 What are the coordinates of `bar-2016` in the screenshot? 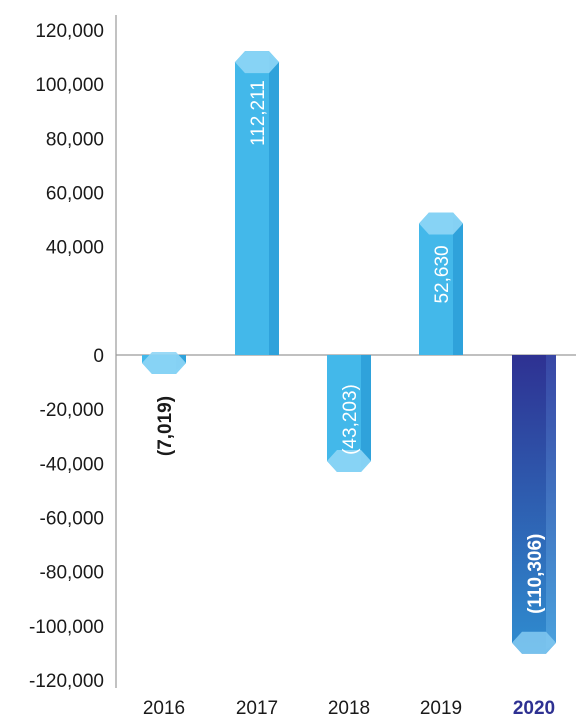 It's located at (164, 363).